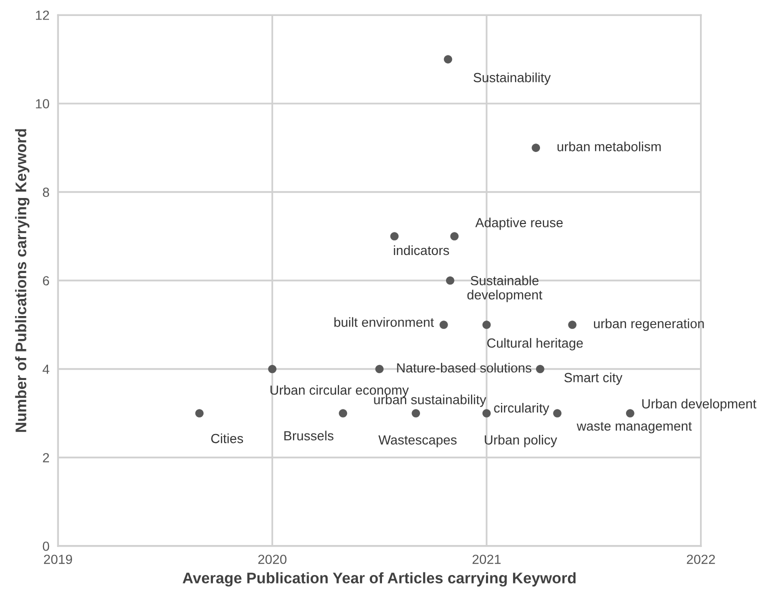 Image resolution: width=766 pixels, height=601 pixels. Describe the element at coordinates (593, 378) in the screenshot. I see `annotation: Smart city` at that location.